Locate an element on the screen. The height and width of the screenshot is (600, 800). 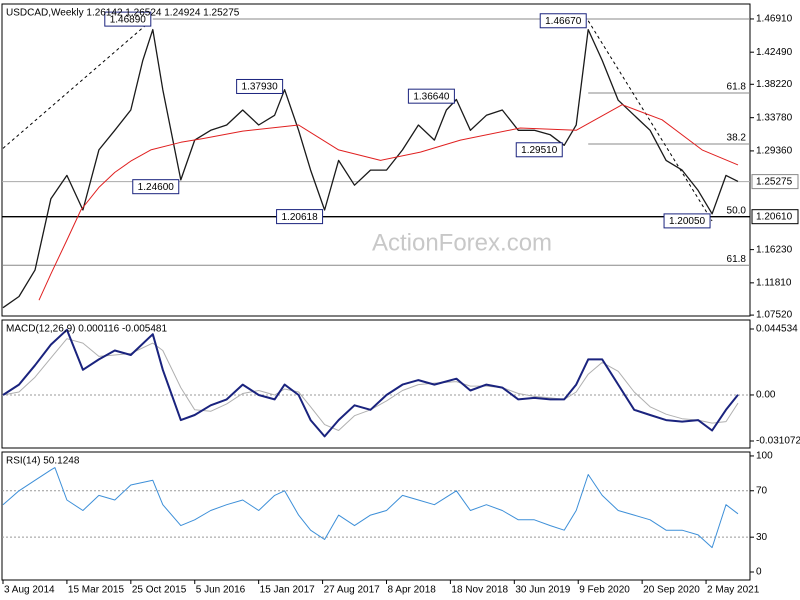
annotation-label: 1.20050 is located at coordinates (687, 221).